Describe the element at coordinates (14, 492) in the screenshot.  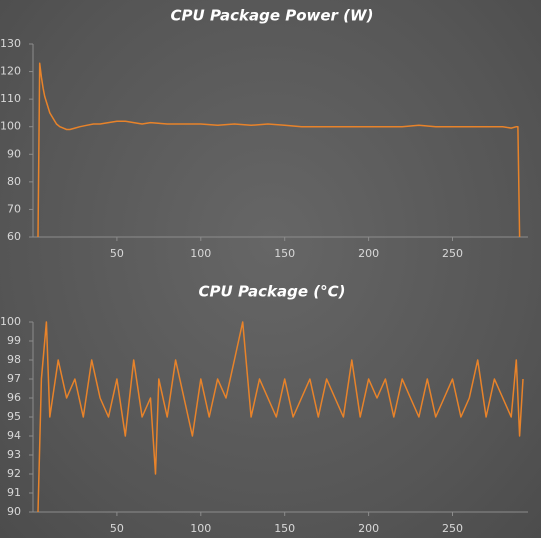
I see `y-tick-label: 91` at that location.